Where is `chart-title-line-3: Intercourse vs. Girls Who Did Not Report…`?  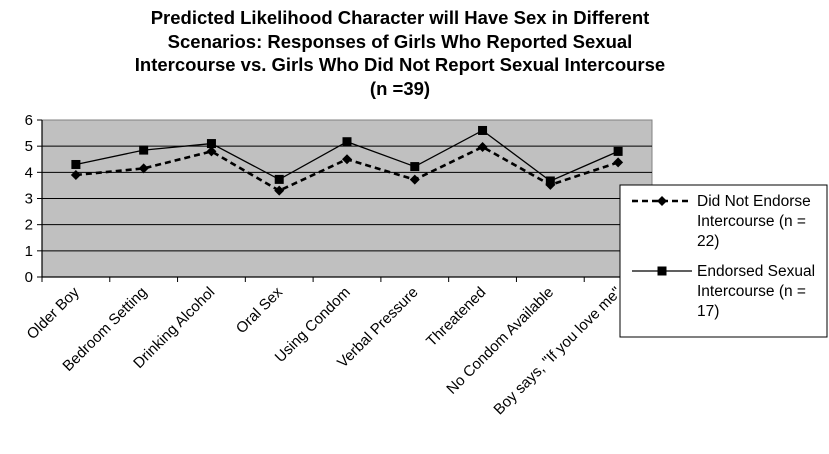 chart-title-line-3: Intercourse vs. Girls Who Did Not Report… is located at coordinates (400, 64).